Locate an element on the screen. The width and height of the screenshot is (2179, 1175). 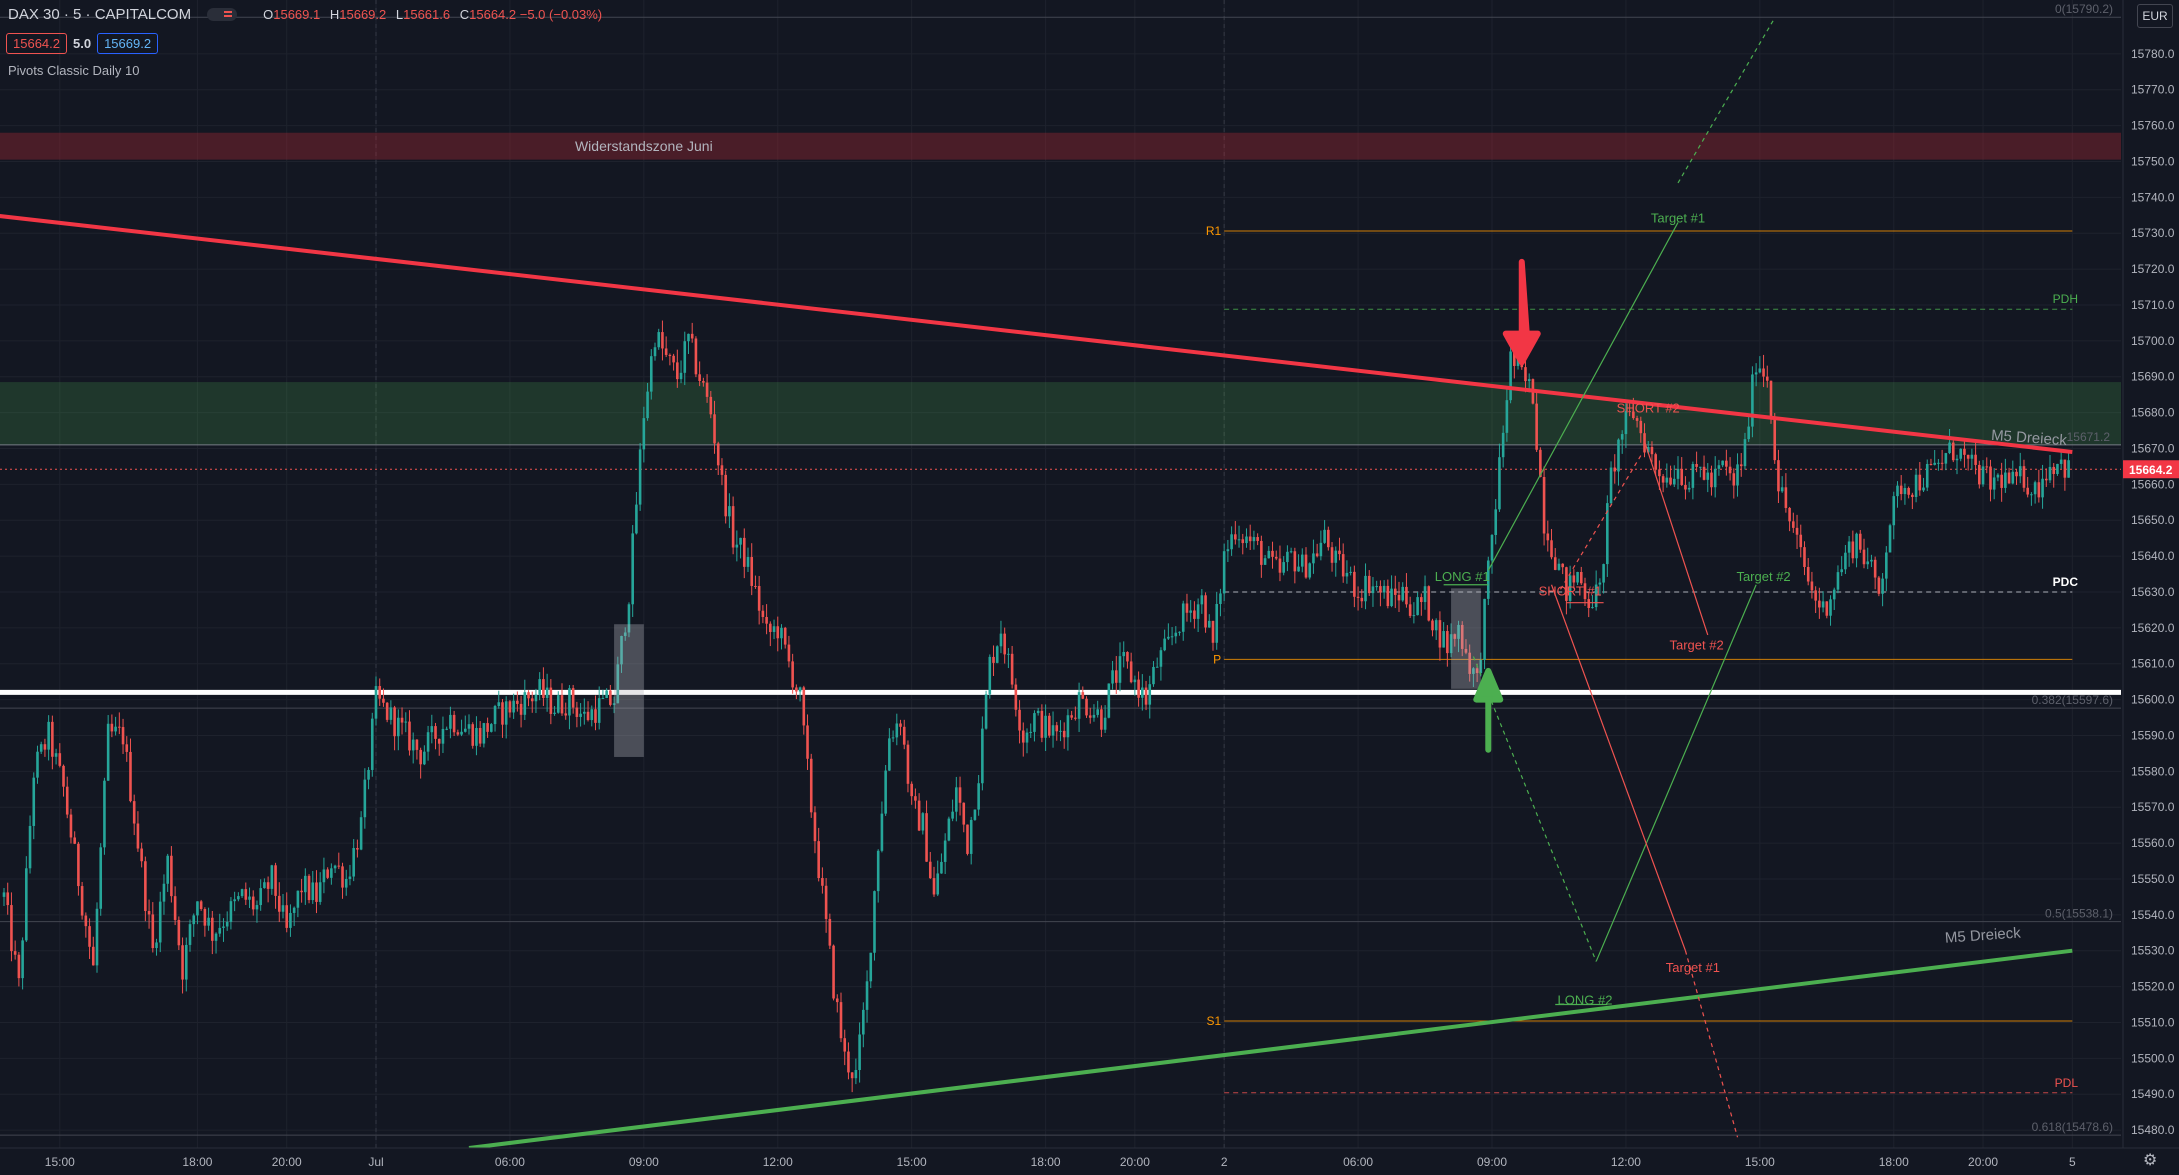
series-visibility-toggle is located at coordinates (222, 14).